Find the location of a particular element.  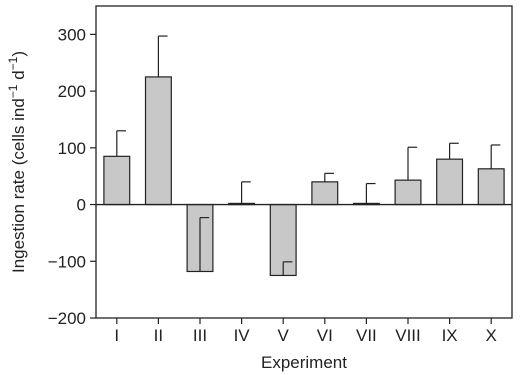

x-axis-title: Experiment is located at coordinates (304, 362).